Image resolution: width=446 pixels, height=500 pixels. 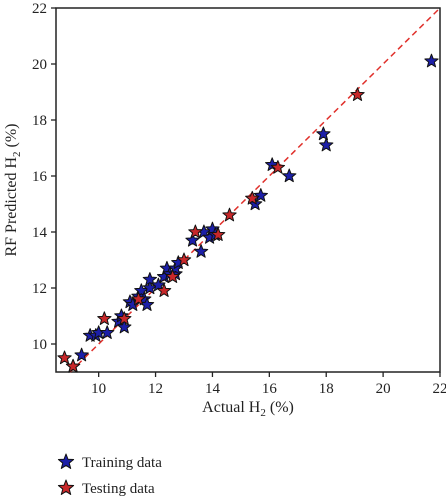 What do you see at coordinates (383, 389) in the screenshot?
I see `x-tick-label: 20` at bounding box center [383, 389].